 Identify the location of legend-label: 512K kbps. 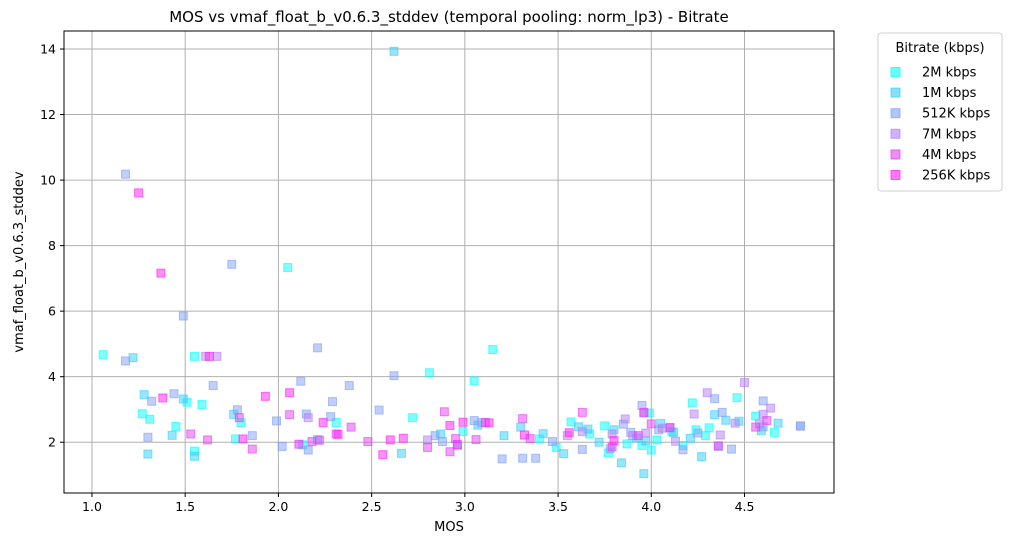
(956, 114).